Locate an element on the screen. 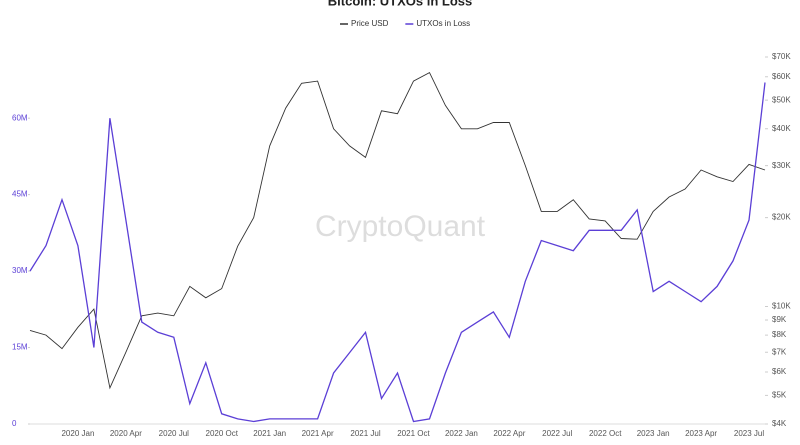 This screenshot has height=445, width=800. y2-tick-label: $60K is located at coordinates (781, 76).